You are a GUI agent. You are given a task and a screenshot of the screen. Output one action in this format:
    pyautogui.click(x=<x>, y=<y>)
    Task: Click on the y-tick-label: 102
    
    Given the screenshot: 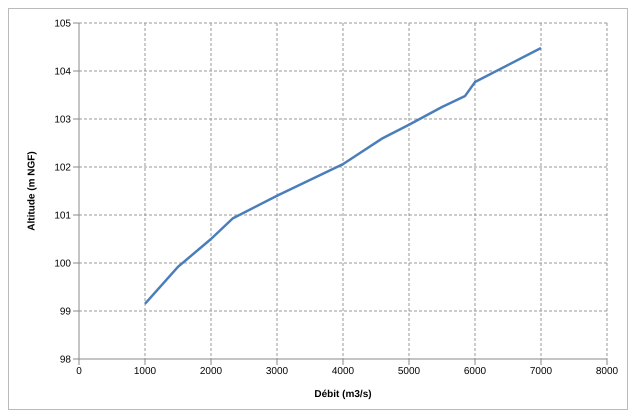 What is the action you would take?
    pyautogui.click(x=63, y=168)
    